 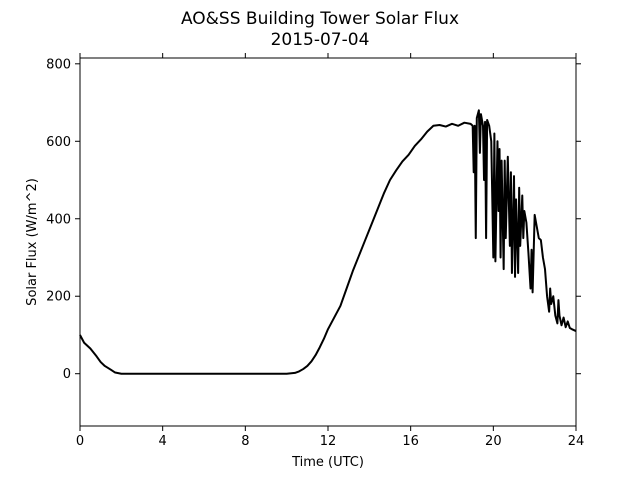 I want to click on x-tick-label: 4, so click(x=163, y=441).